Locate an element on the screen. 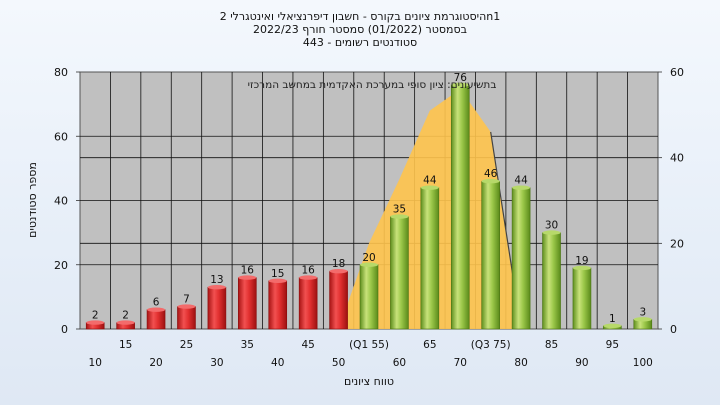 Image resolution: width=720 pixels, height=405 pixels. x-tick-label: 100 is located at coordinates (643, 363).